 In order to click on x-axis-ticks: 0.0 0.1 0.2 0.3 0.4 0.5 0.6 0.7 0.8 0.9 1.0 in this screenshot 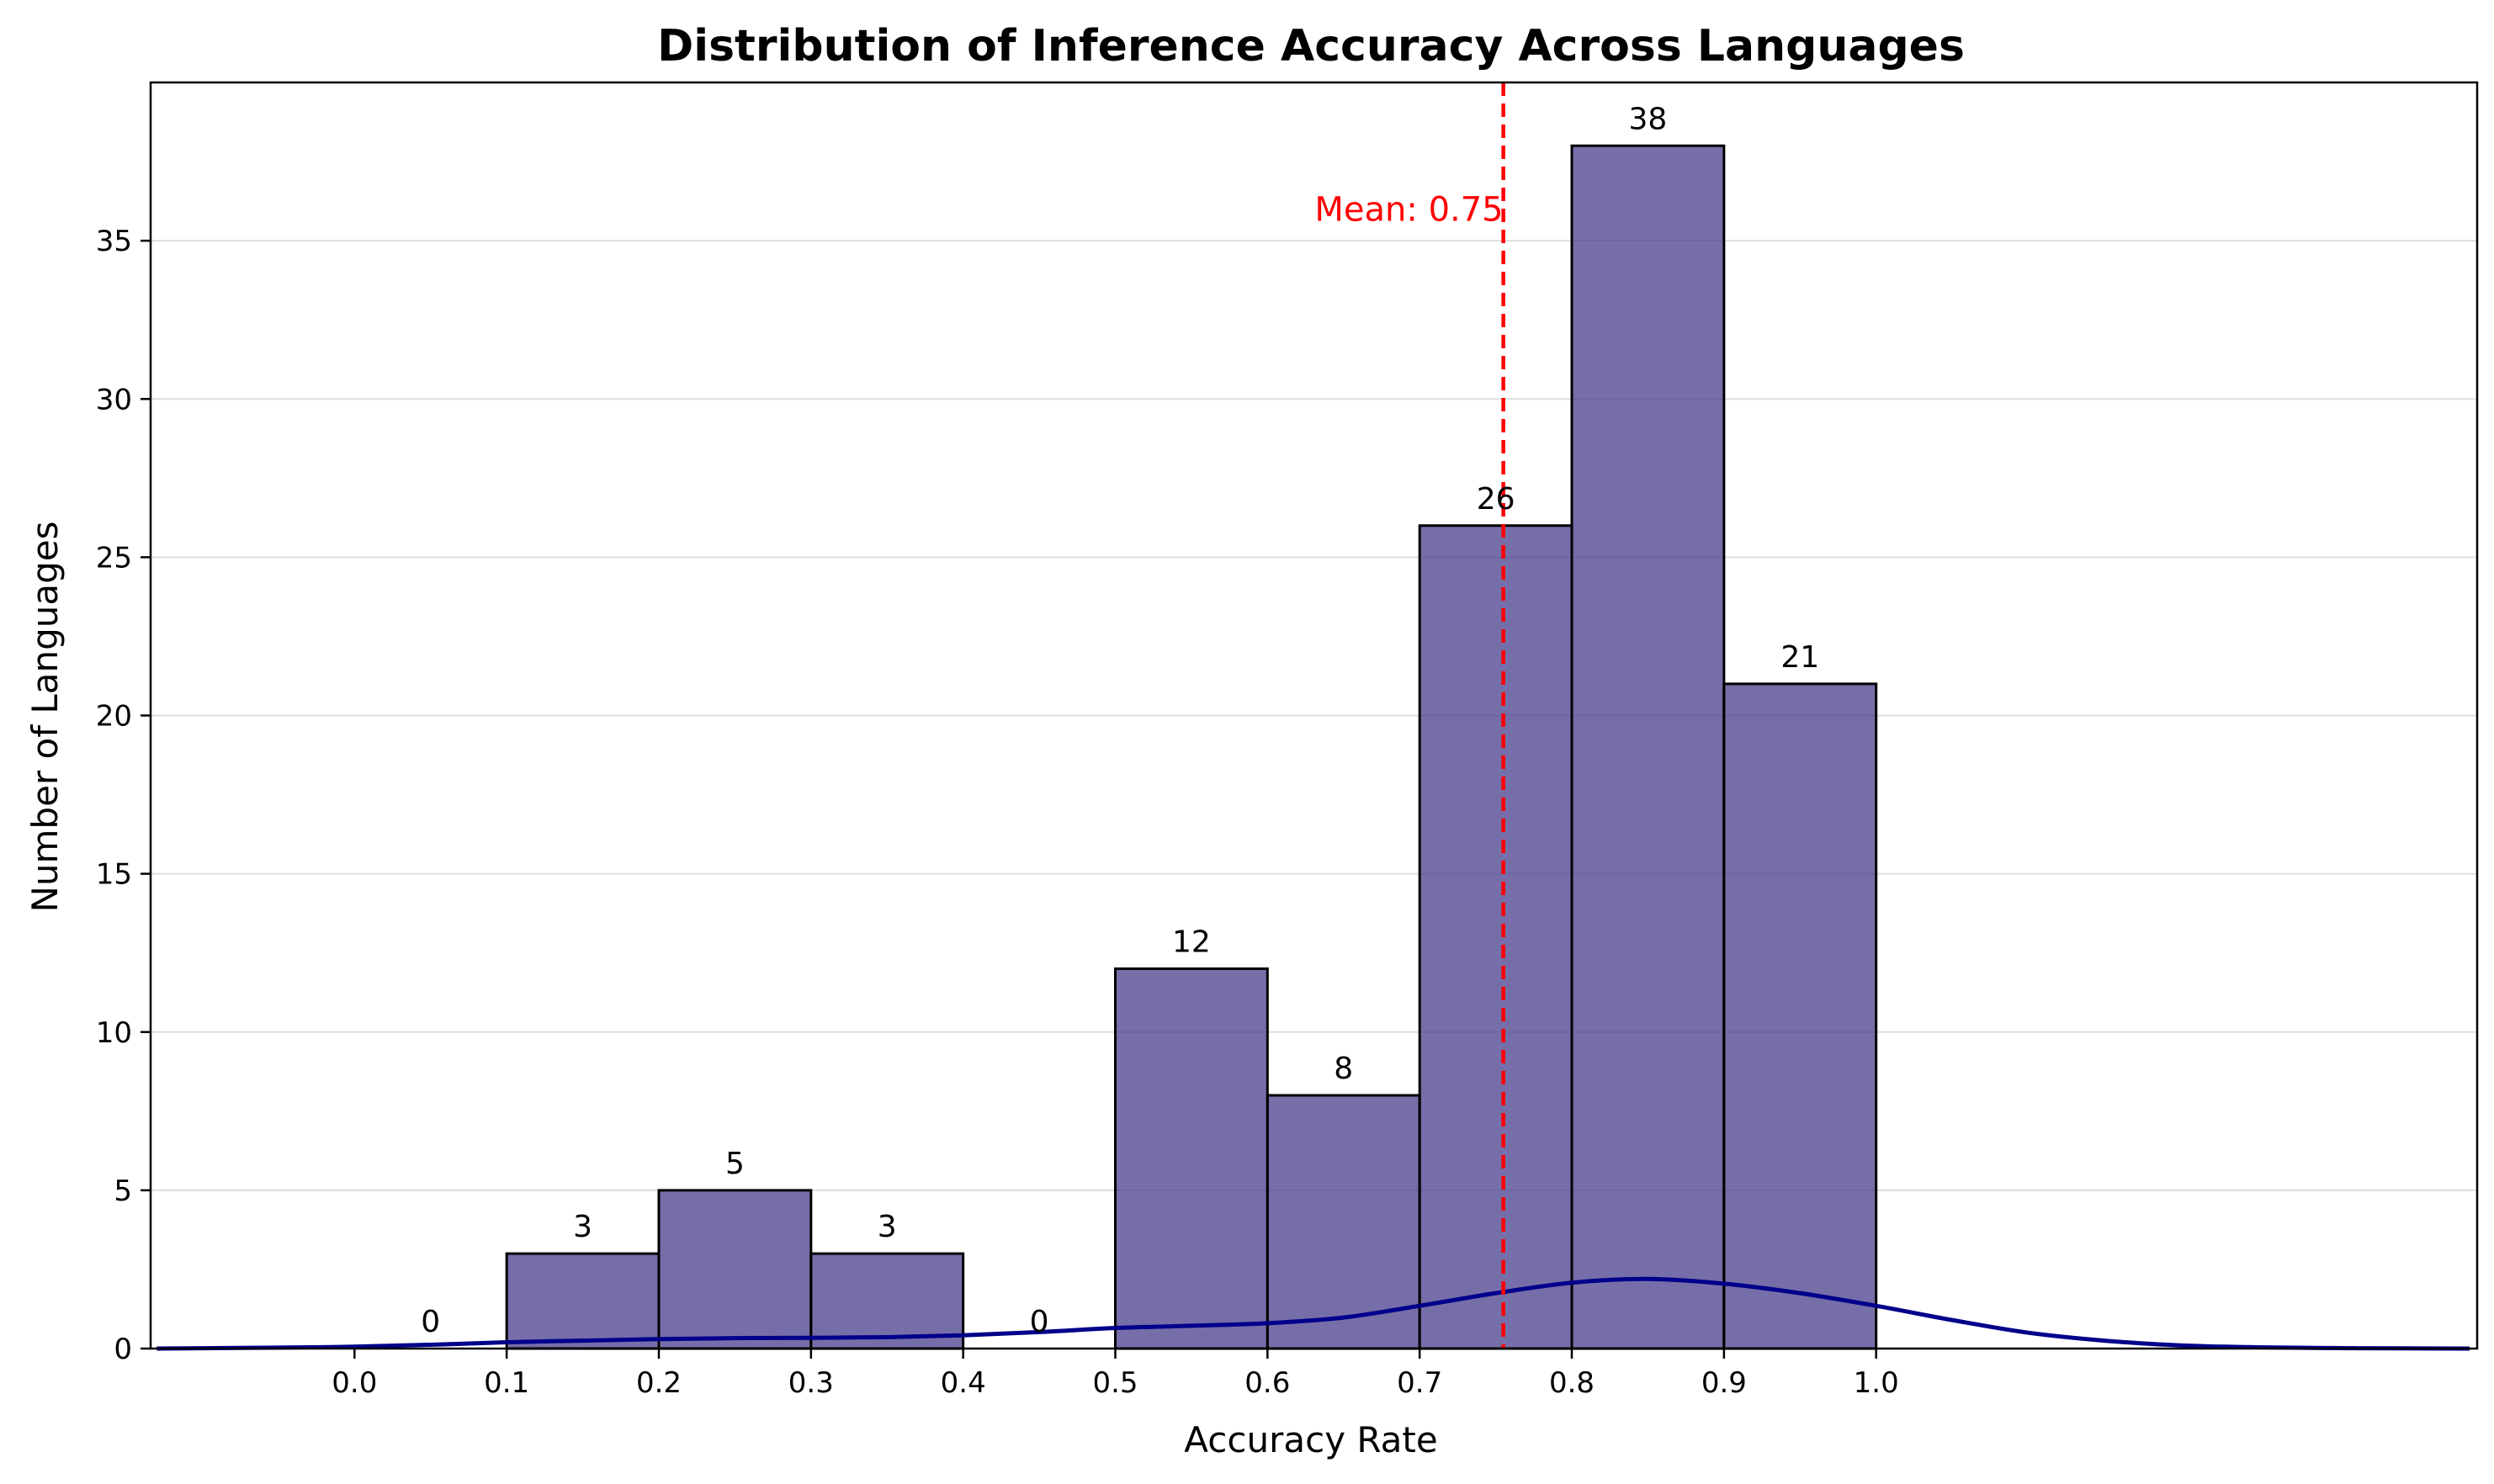, I will do `click(1116, 1374)`.